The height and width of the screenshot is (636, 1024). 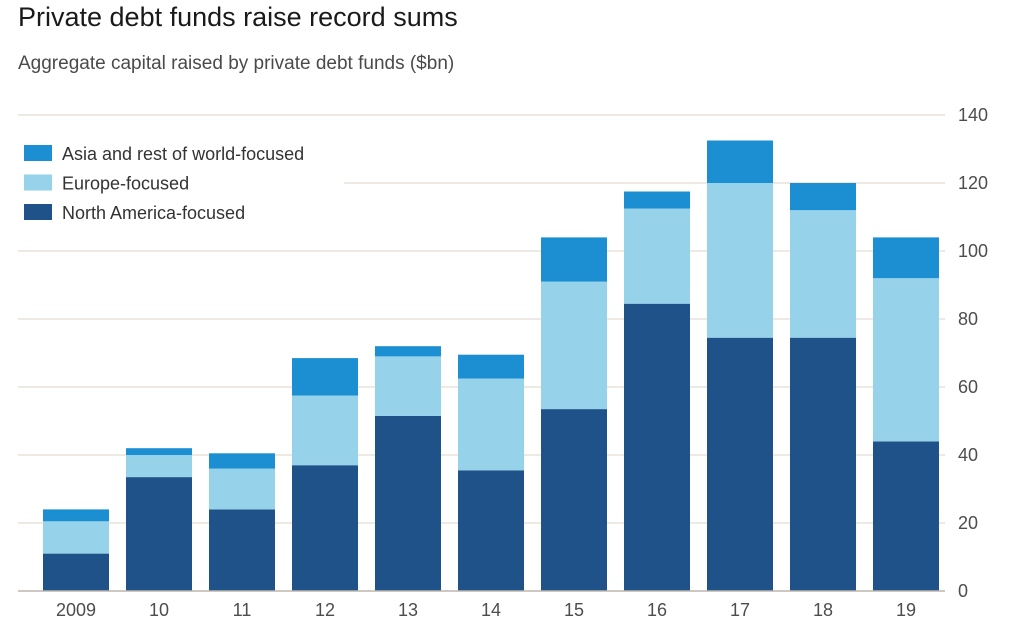 What do you see at coordinates (973, 251) in the screenshot?
I see `y-tick-label: 100` at bounding box center [973, 251].